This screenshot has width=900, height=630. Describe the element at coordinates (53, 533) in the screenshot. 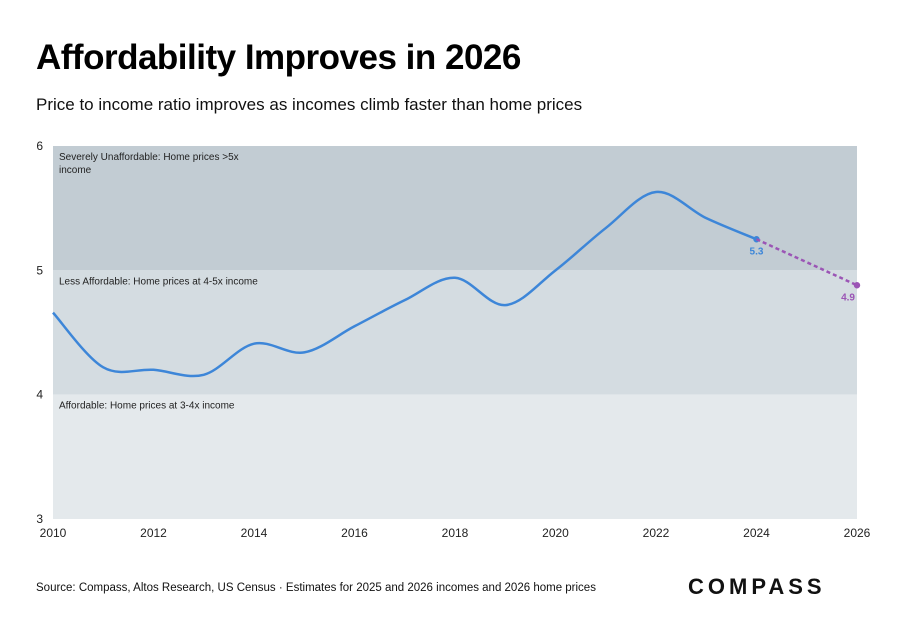

I see `x-tick-label: 2010` at that location.